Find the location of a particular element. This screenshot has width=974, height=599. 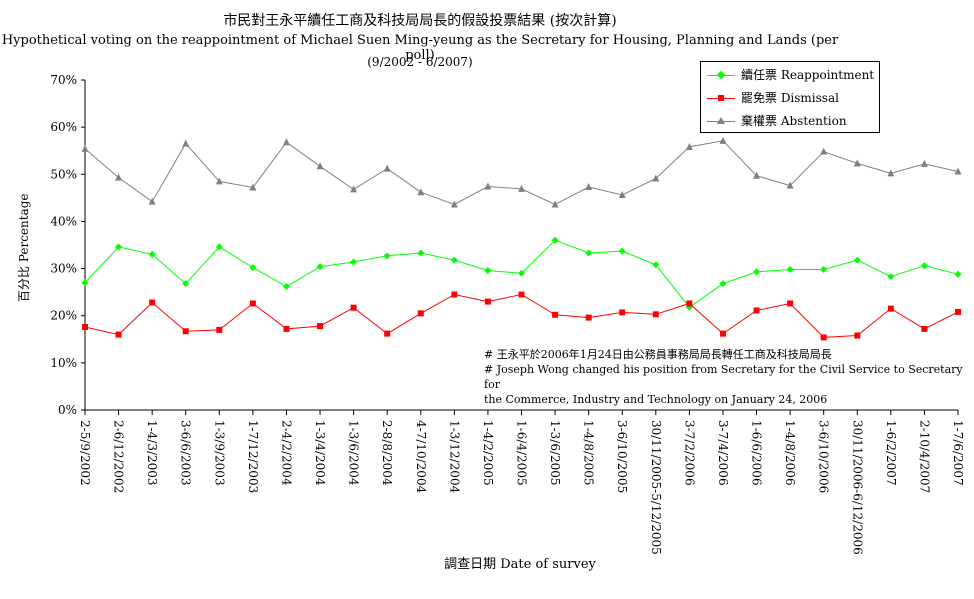

x-tick-label: 3-6/10/2006 is located at coordinates (824, 456).